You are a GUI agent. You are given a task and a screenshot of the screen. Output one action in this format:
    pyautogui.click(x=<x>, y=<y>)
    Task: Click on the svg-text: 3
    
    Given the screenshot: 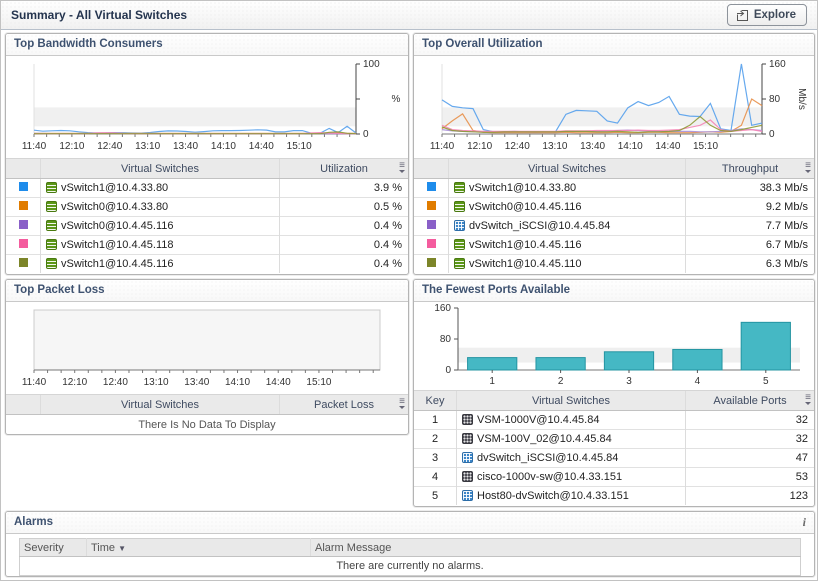 What is the action you would take?
    pyautogui.click(x=629, y=381)
    